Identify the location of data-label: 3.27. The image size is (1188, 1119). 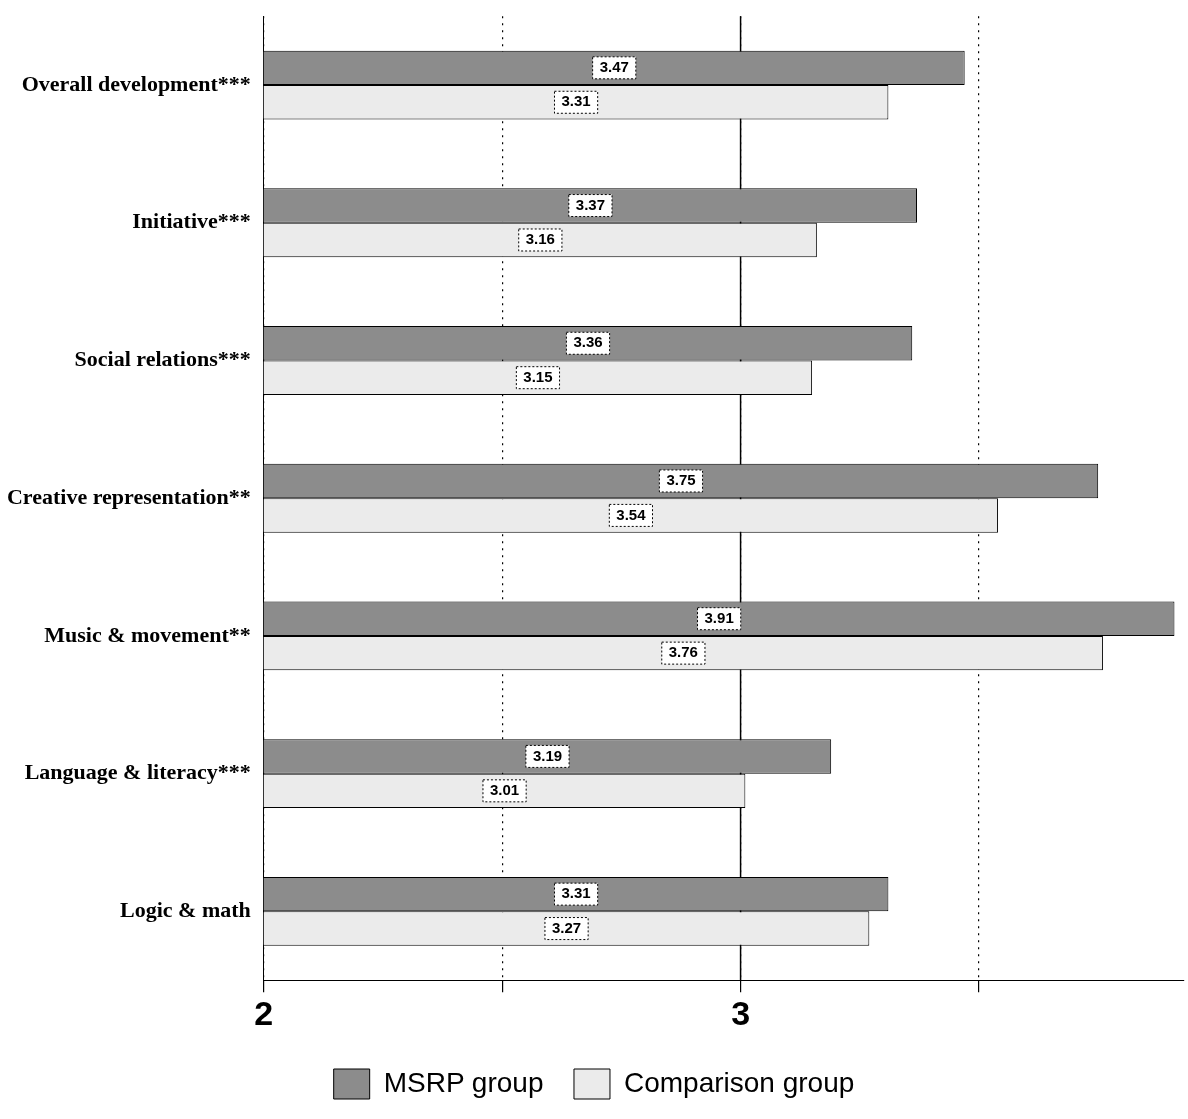
(566, 927).